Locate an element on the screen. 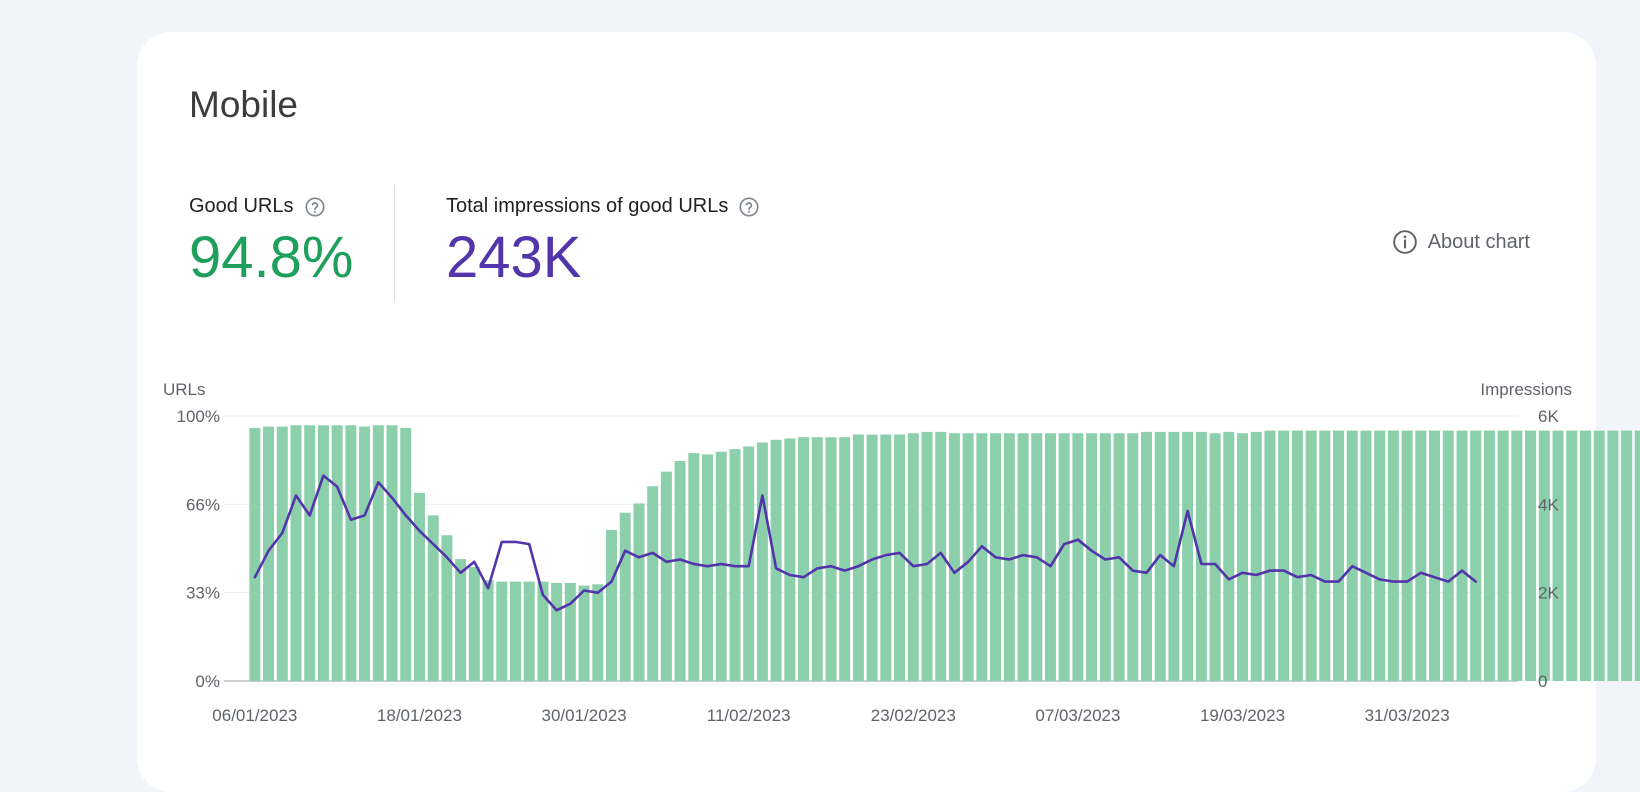  info-icon is located at coordinates (1404, 242).